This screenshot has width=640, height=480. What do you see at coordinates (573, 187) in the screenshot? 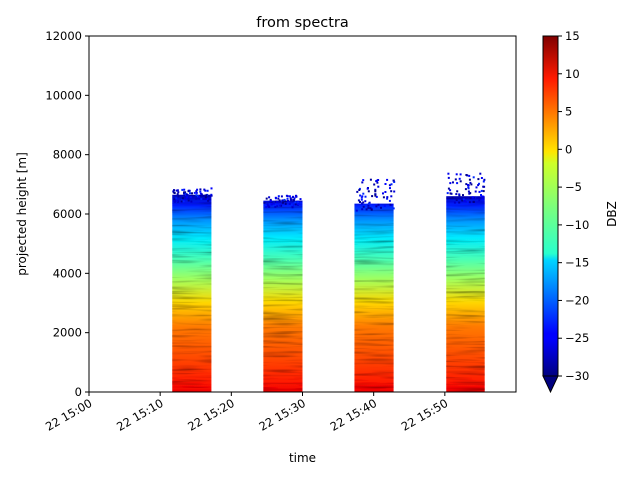
I see `colorbar-tick-label: −5` at bounding box center [573, 187].